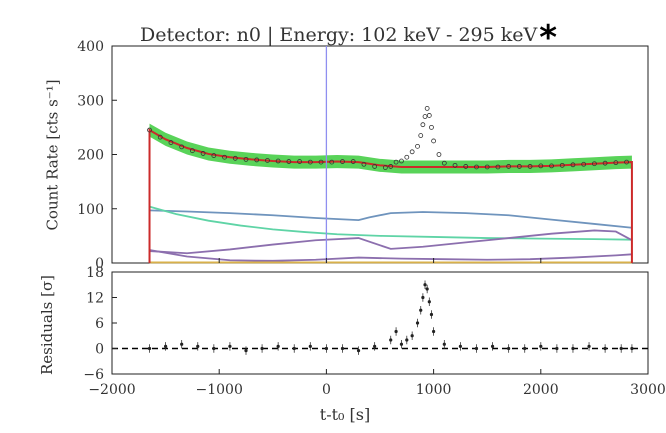 This screenshot has width=666, height=433. Describe the element at coordinates (326, 390) in the screenshot. I see `time-x-tick-label: 0` at that location.